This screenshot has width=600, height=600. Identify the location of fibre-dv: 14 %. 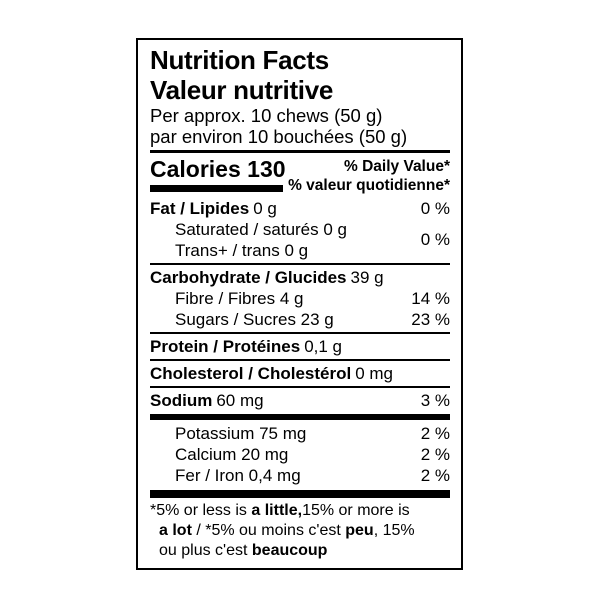
(430, 298).